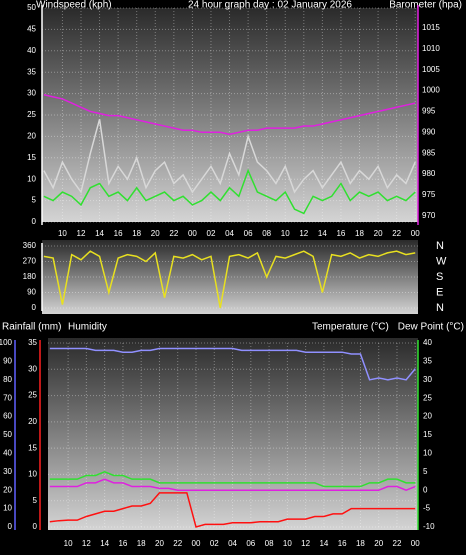 This screenshot has width=466, height=555. What do you see at coordinates (31, 327) in the screenshot?
I see `y-label: Rainfall (mm)` at bounding box center [31, 327].